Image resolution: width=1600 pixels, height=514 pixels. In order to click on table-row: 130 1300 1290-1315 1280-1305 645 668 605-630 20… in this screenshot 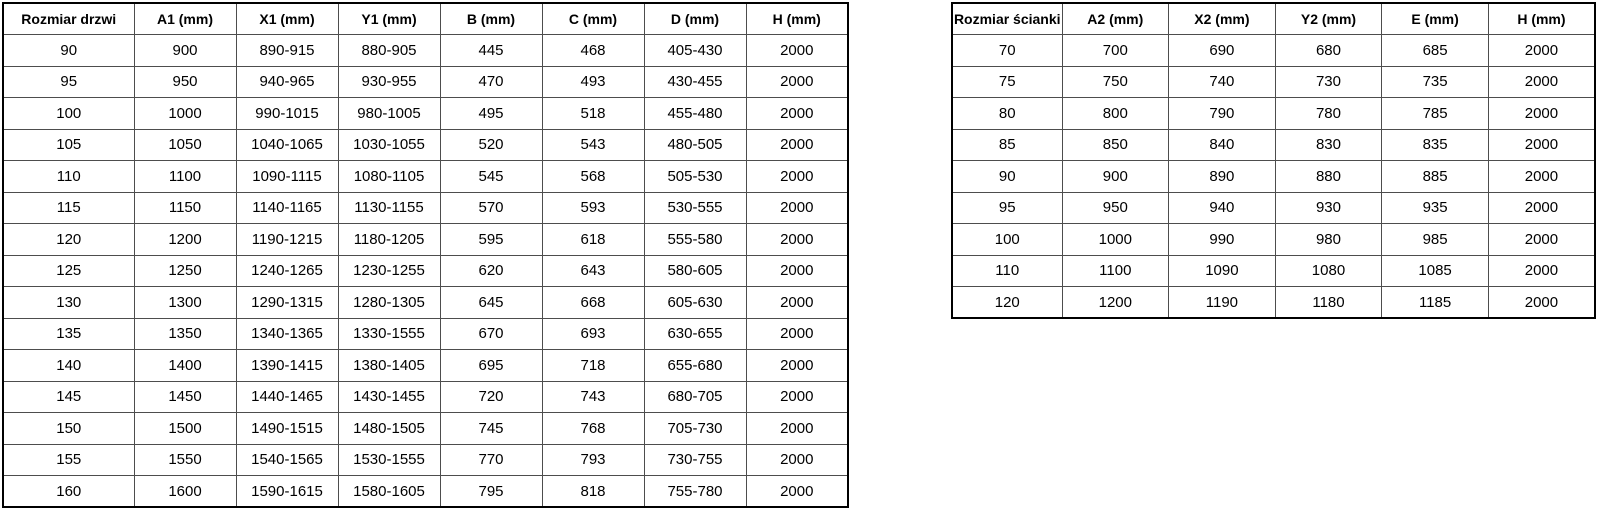, I will do `click(425, 302)`.